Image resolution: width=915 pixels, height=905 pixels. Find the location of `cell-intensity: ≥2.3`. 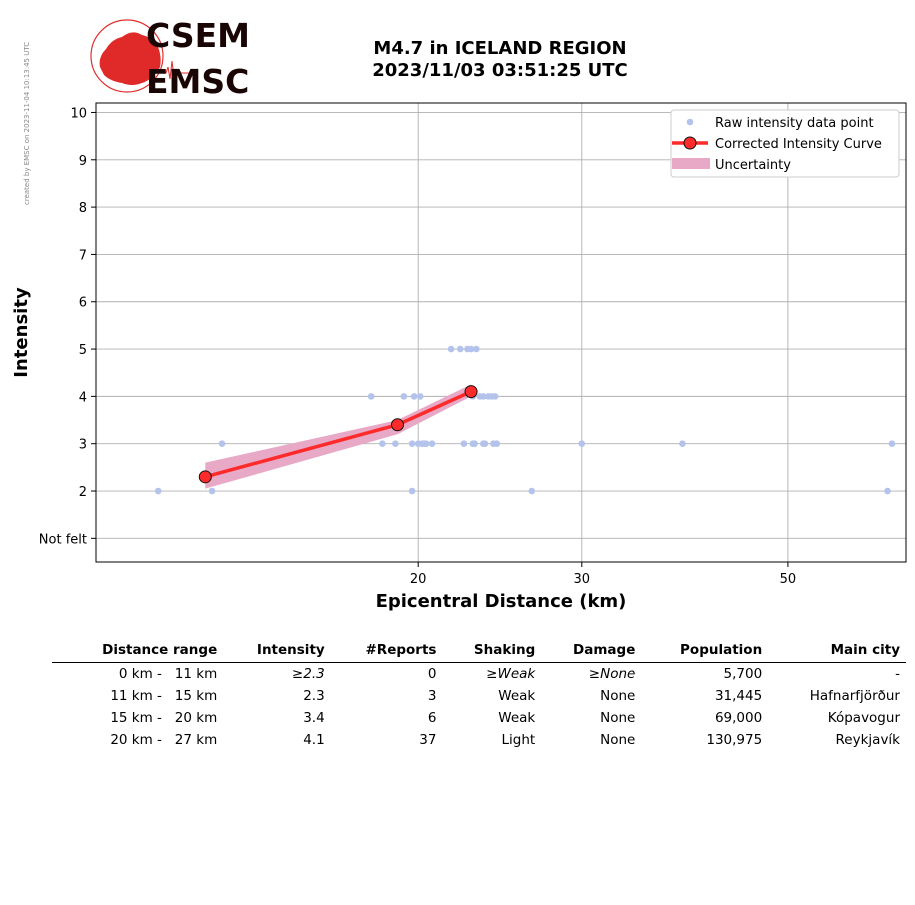

cell-intensity: ≥2.3 is located at coordinates (308, 674).